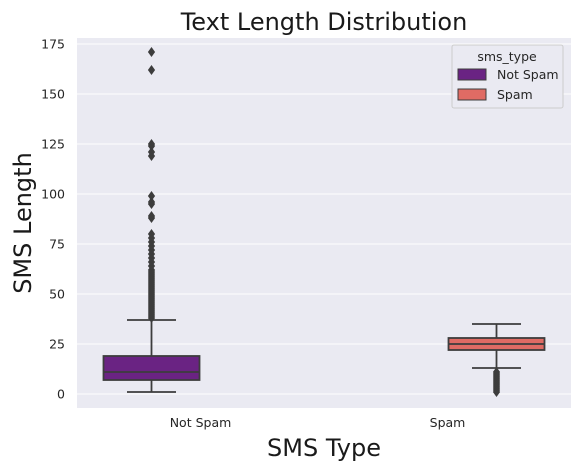  I want to click on box-spam, so click(496, 360).